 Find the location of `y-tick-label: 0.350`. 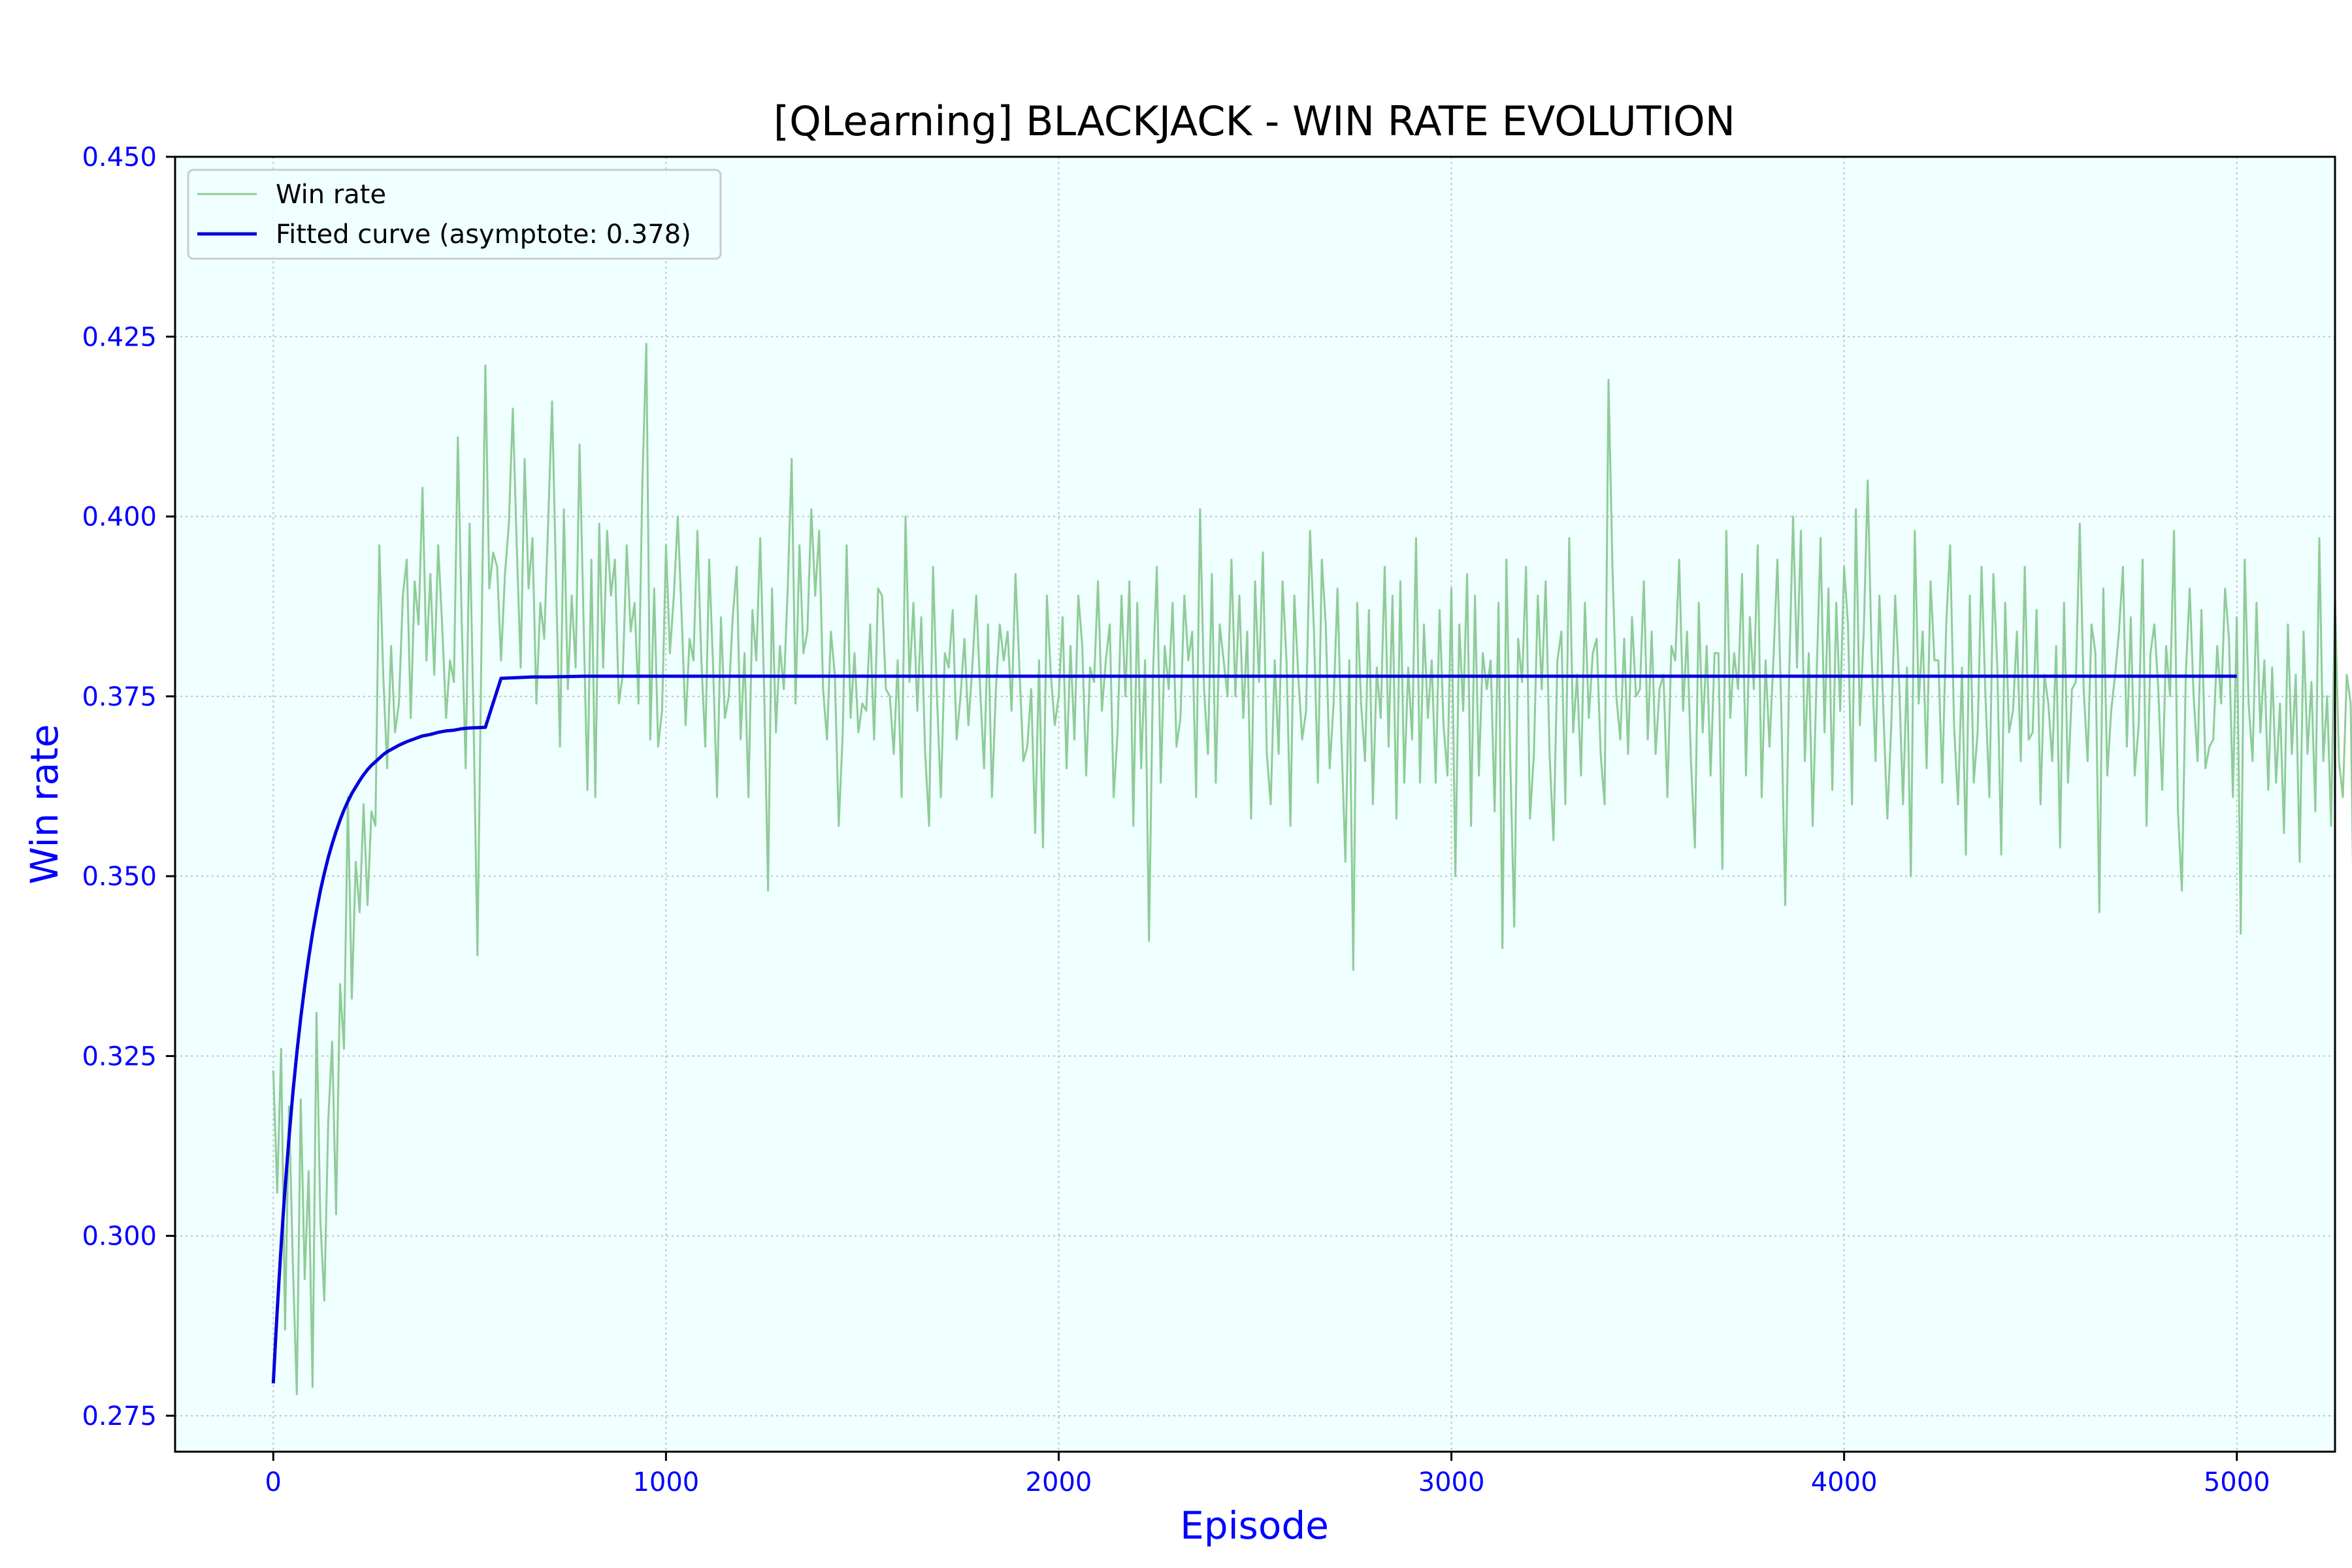

y-tick-label: 0.350 is located at coordinates (119, 877).